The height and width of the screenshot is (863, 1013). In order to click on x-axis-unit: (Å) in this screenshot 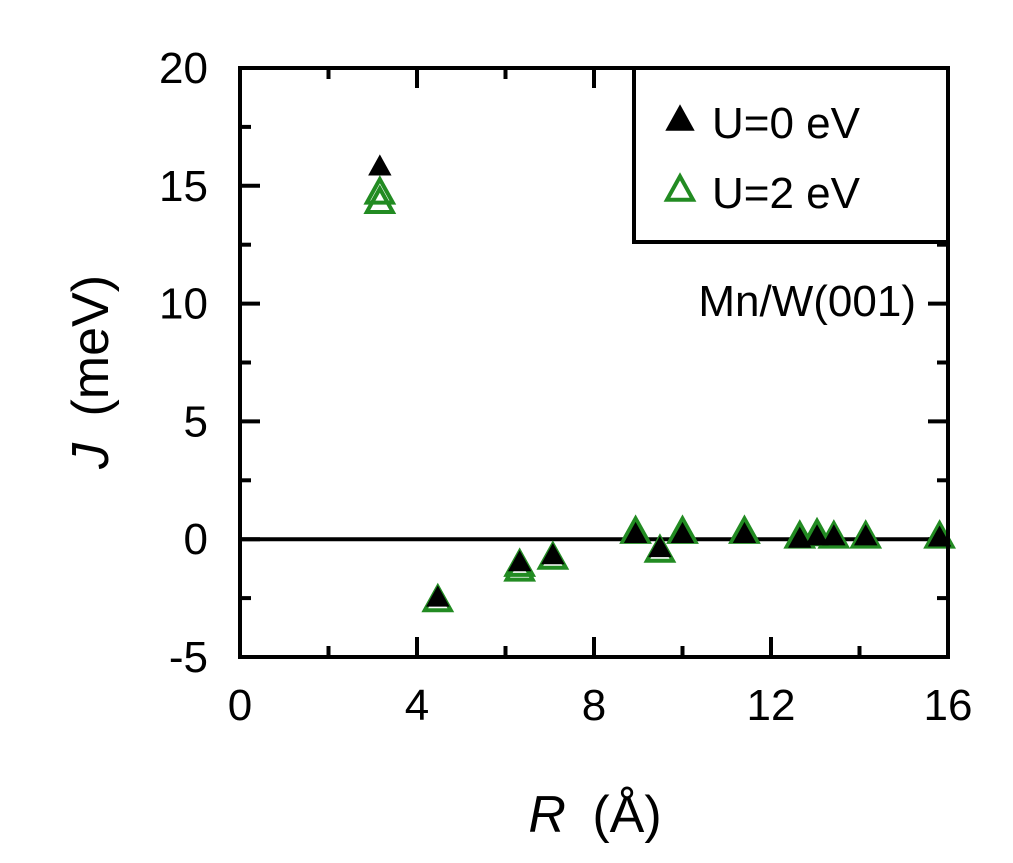, I will do `click(626, 815)`.